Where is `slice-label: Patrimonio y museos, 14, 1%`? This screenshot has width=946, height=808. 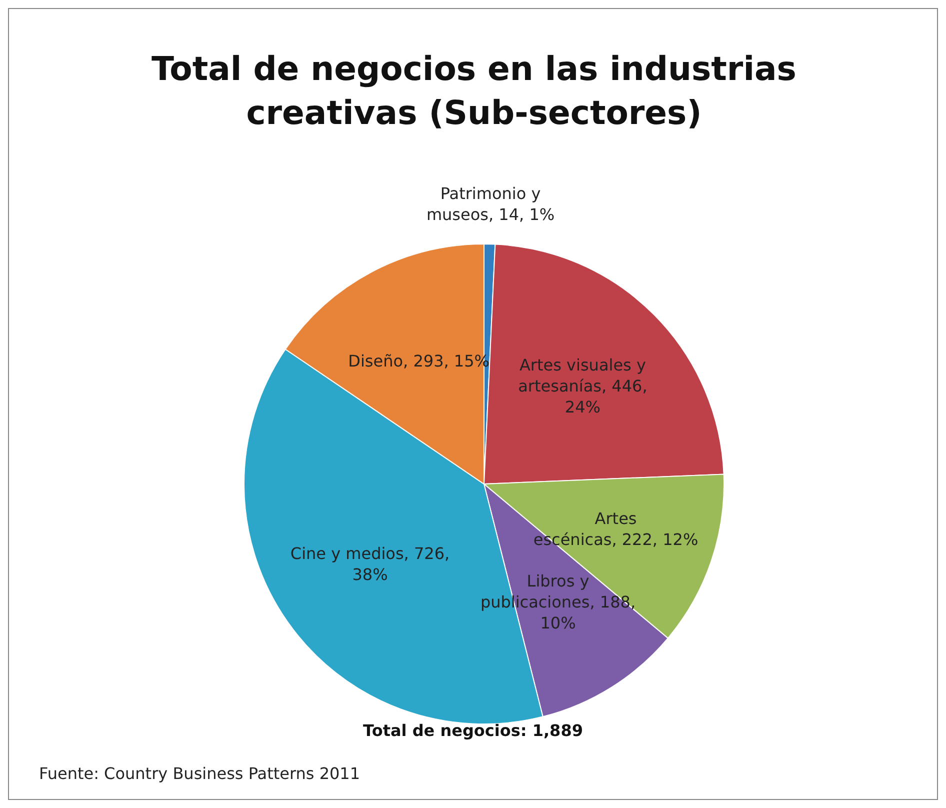 slice-label: Patrimonio y museos, 14, 1% is located at coordinates (490, 204).